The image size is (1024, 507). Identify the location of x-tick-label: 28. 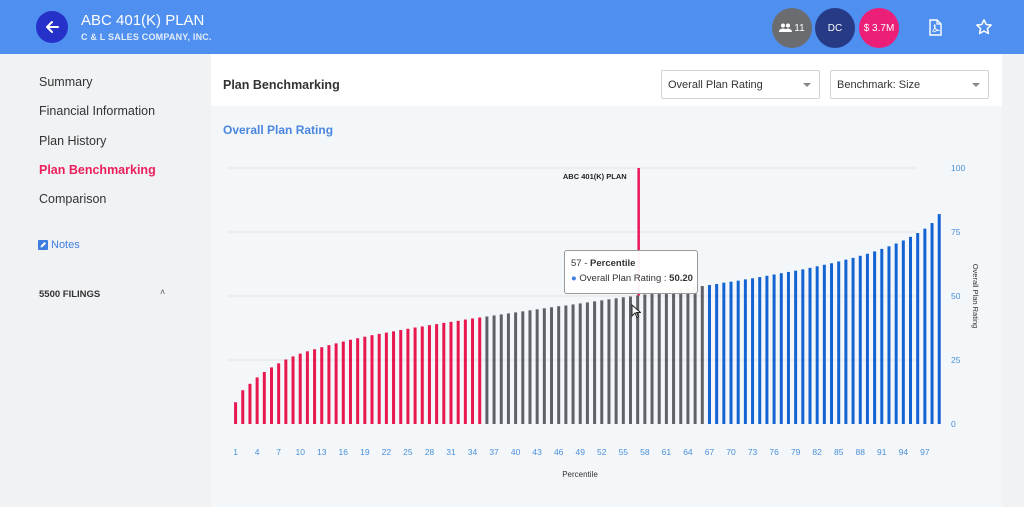
(430, 452).